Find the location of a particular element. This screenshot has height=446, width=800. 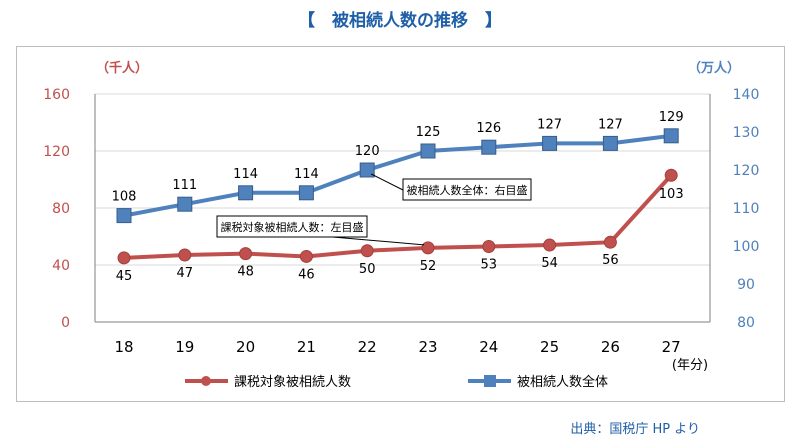

y-right-tick-label: 90 is located at coordinates (746, 285).